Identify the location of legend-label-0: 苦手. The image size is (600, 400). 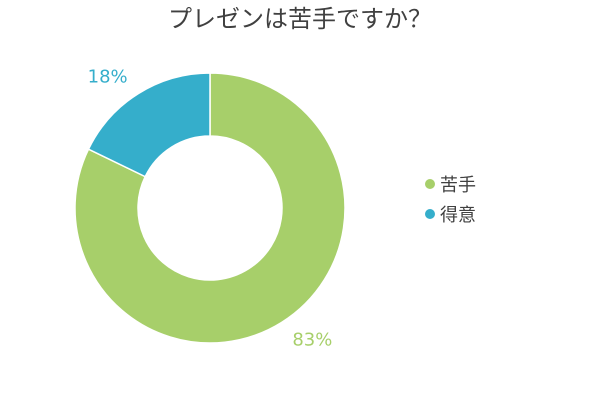
(458, 185).